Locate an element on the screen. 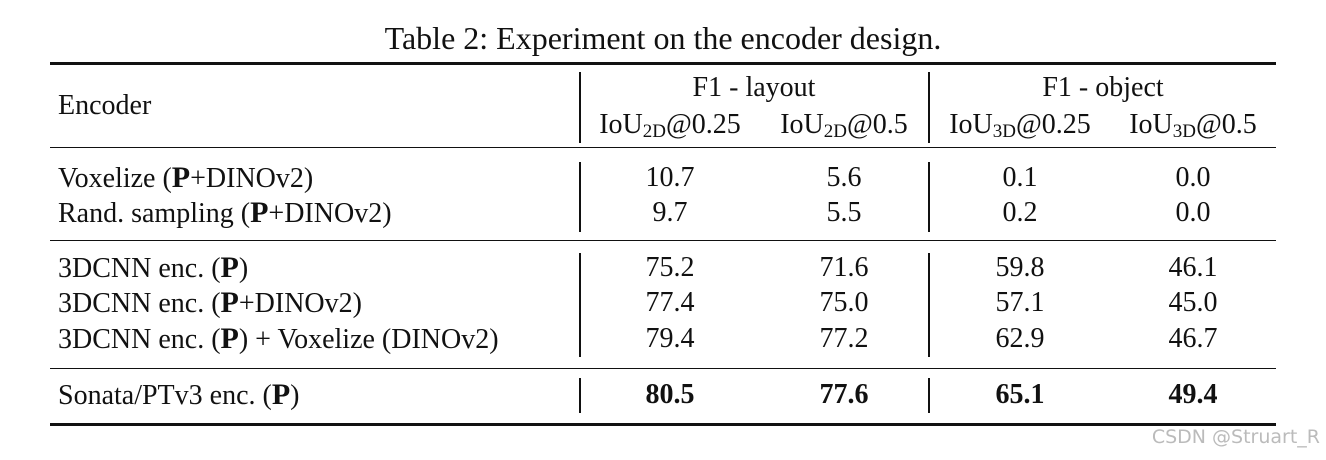  value-cell: 59.8 is located at coordinates (1020, 267).